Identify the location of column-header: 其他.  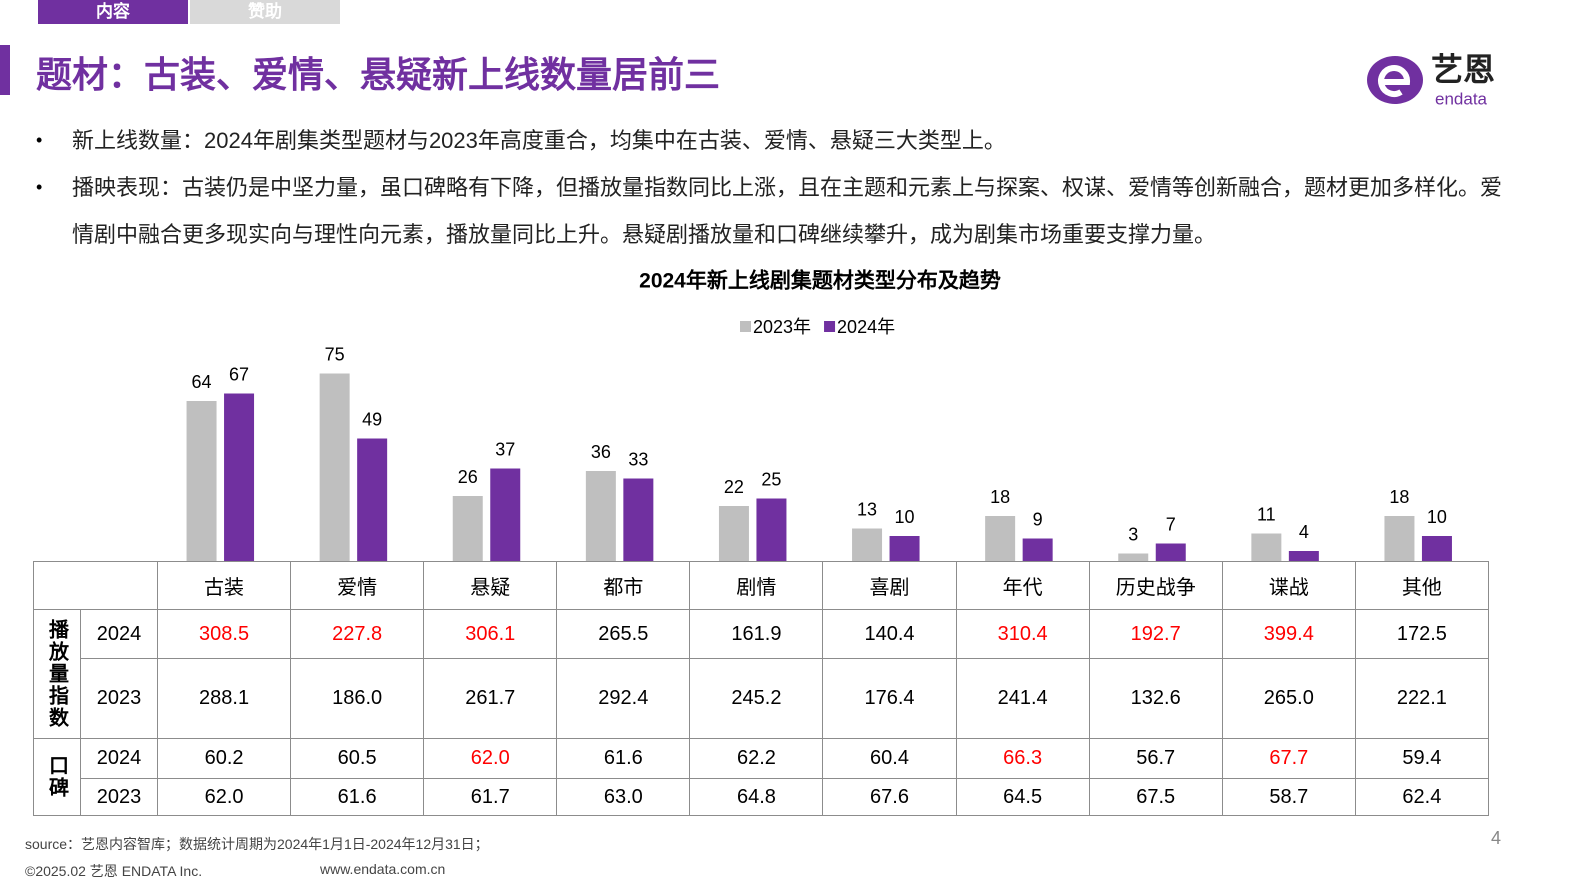
(1421, 585).